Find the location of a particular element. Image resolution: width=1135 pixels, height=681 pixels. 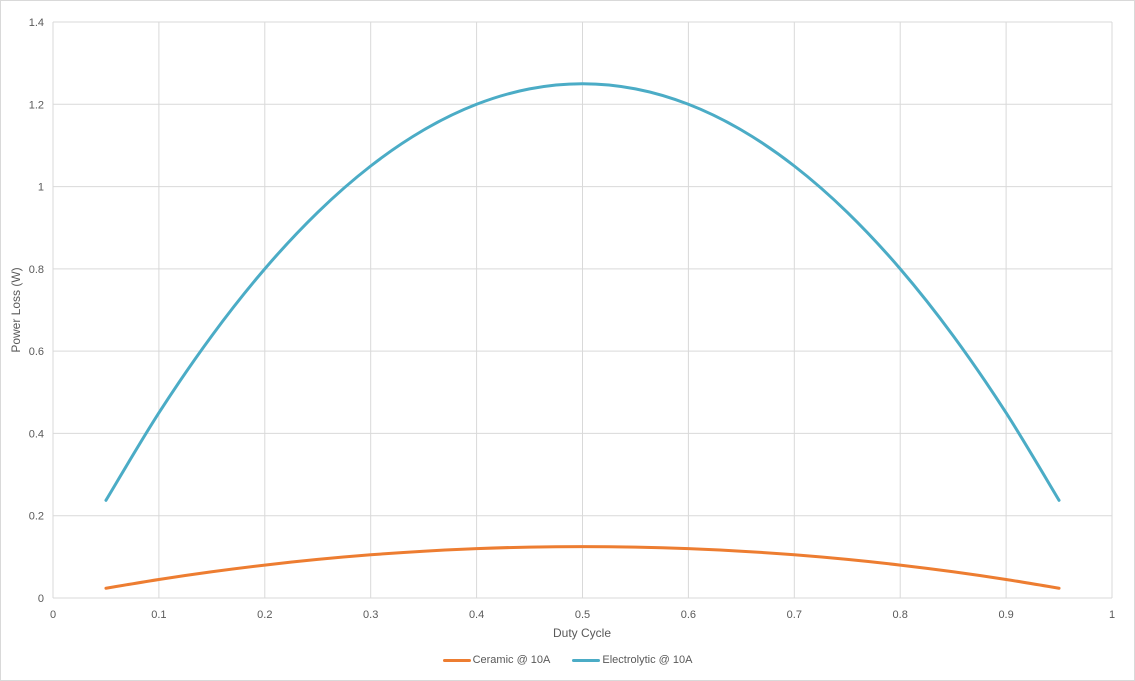

x-tick-label: 0.8 is located at coordinates (900, 615).